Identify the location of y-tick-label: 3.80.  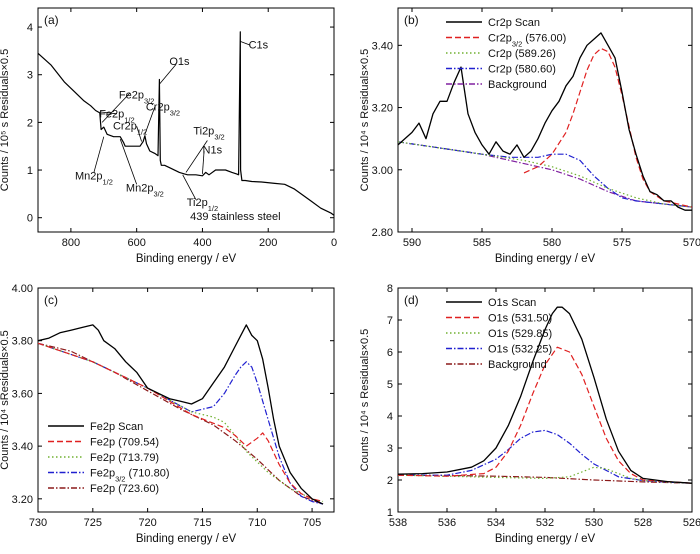
(22, 342).